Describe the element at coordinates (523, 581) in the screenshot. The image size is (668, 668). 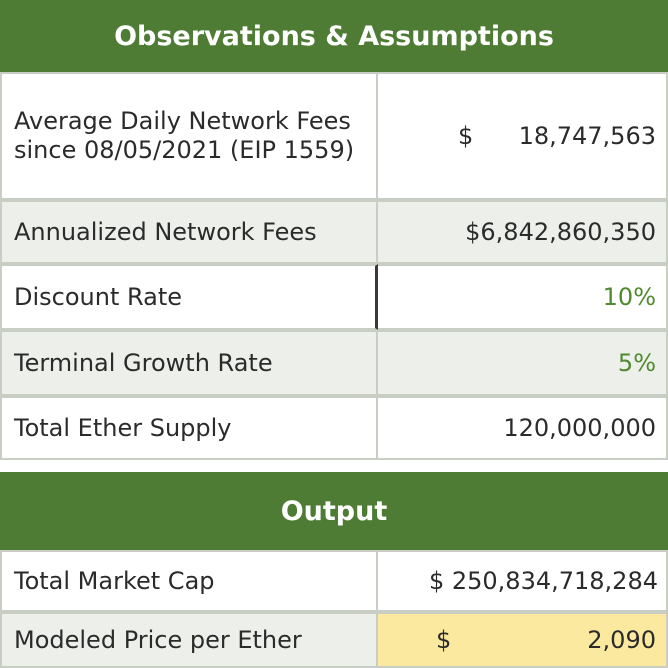
I see `row-value: $ 250,834,718,284` at that location.